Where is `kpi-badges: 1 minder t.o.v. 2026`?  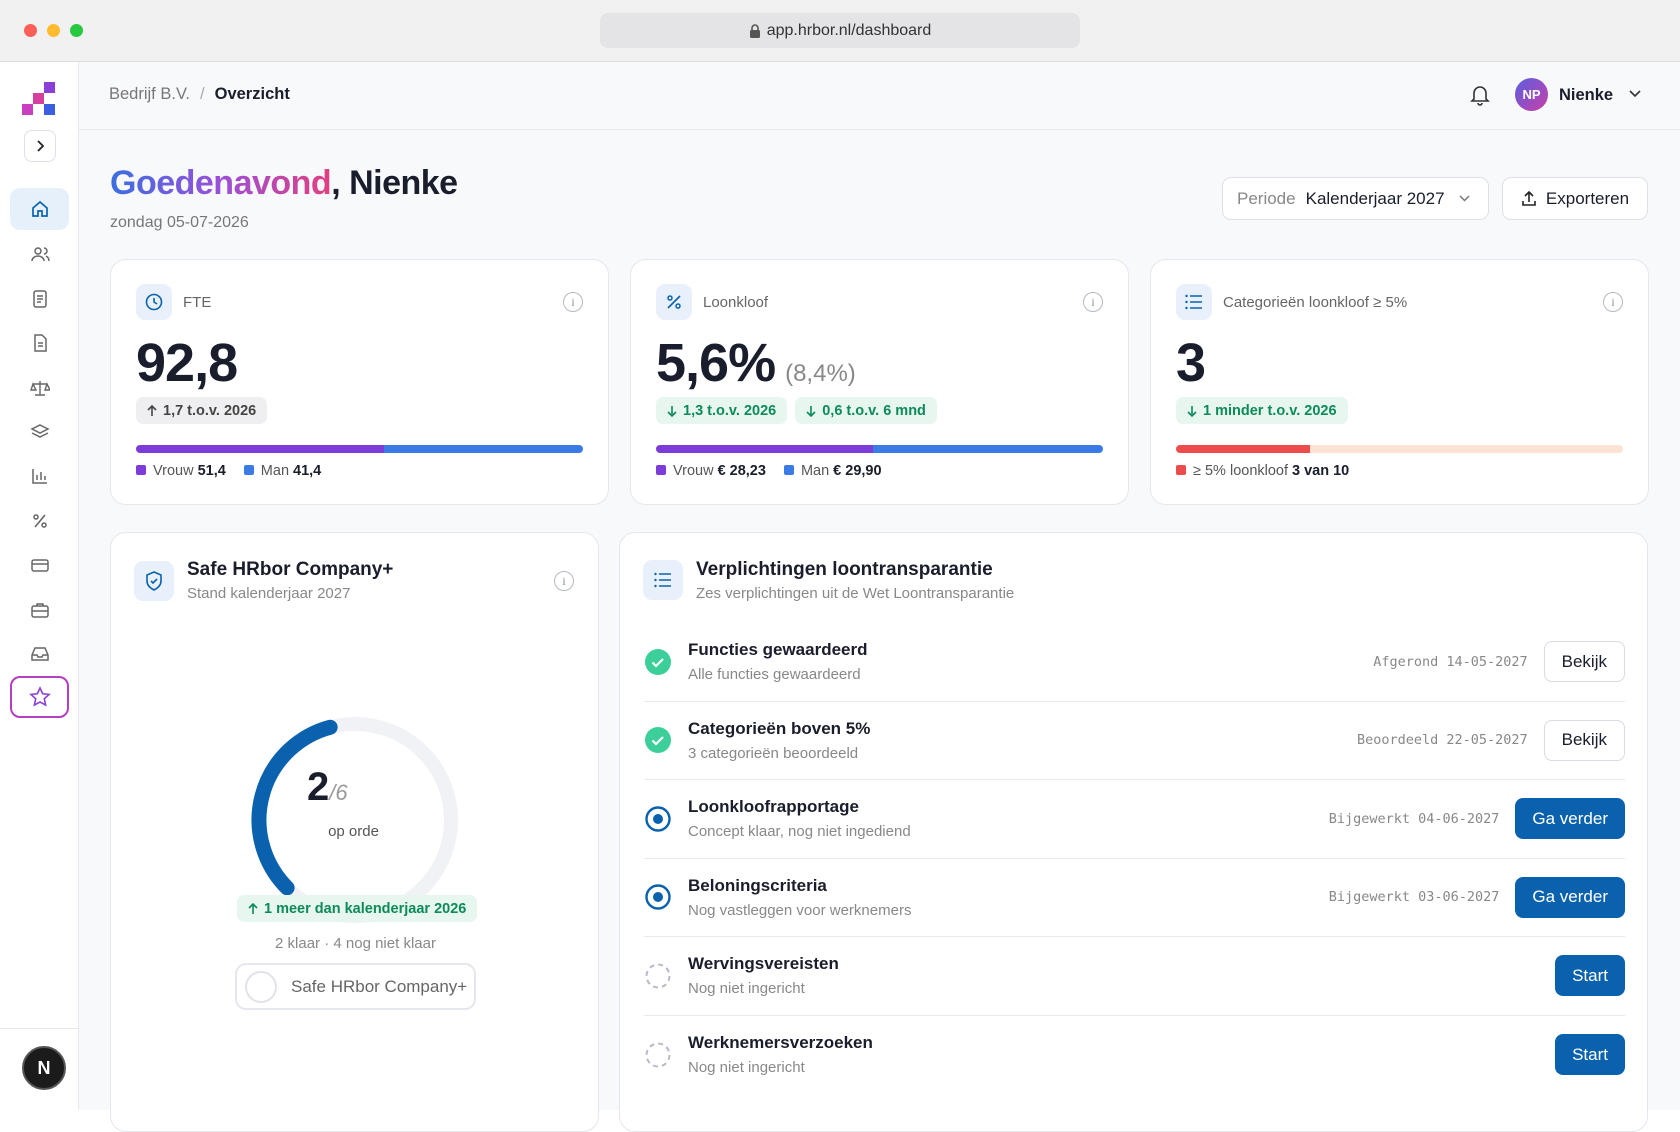
kpi-badges: 1 minder t.o.v. 2026 is located at coordinates (1262, 410).